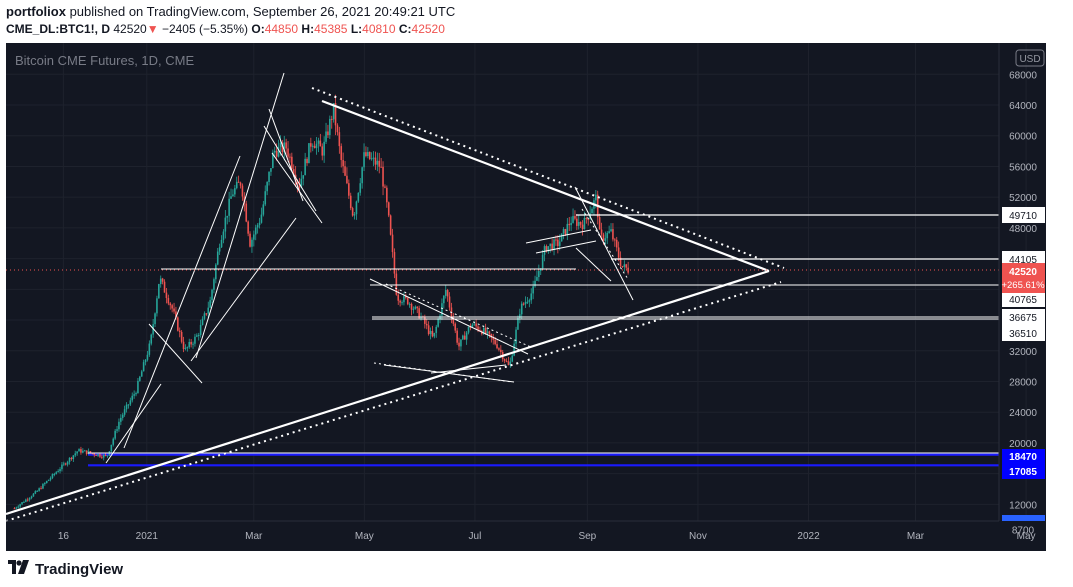 The width and height of the screenshot is (1073, 587). Describe the element at coordinates (36, 11) in the screenshot. I see `publisher-name: portfoliox` at that location.